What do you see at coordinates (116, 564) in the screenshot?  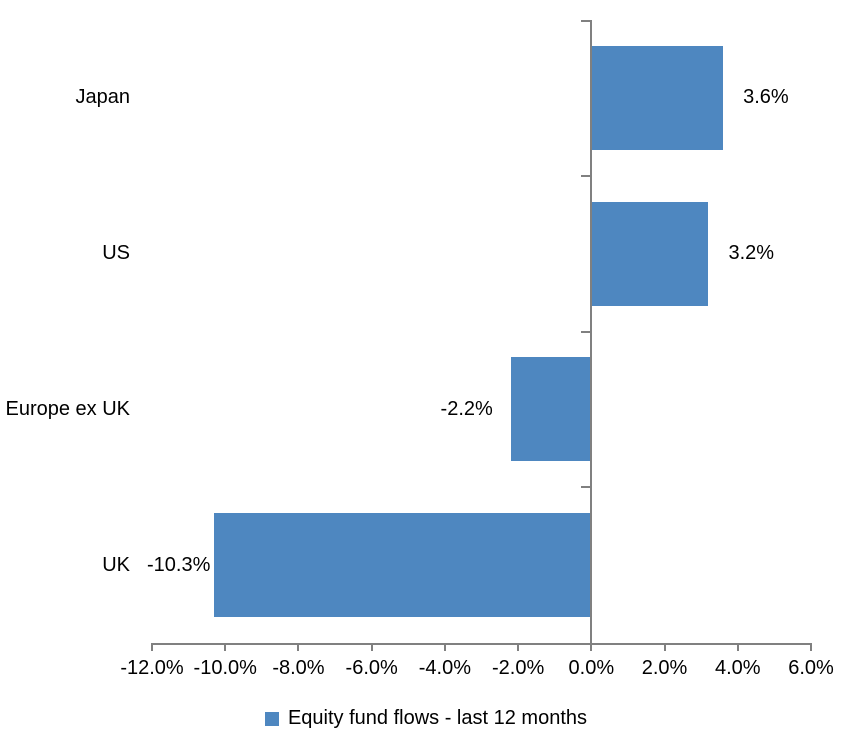 I see `category-label: UK` at bounding box center [116, 564].